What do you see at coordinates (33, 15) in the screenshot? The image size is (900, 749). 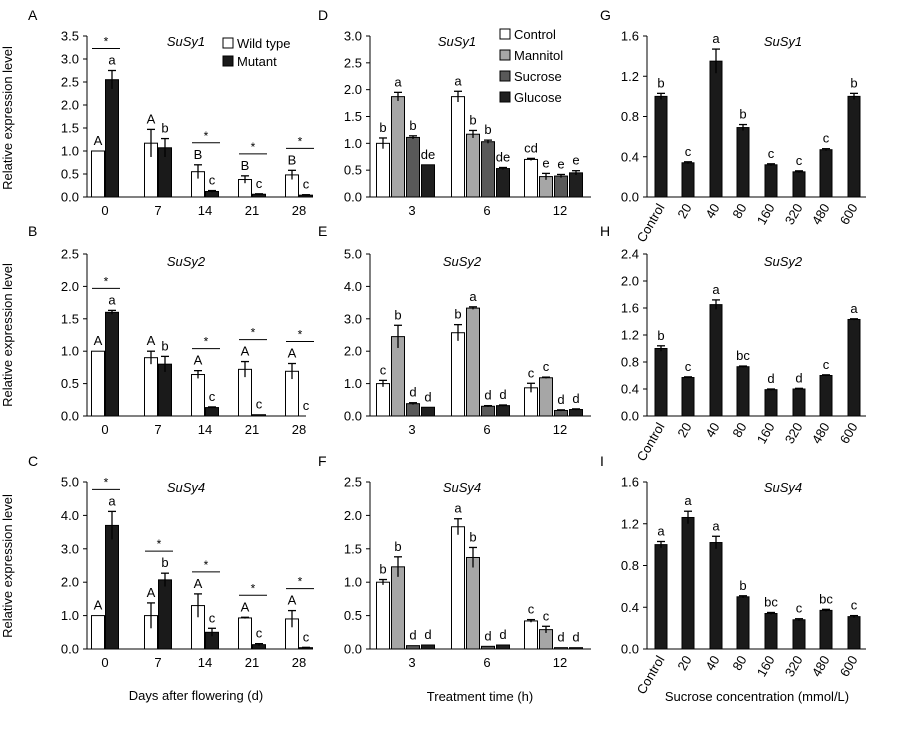 I see `panel-letter: A` at bounding box center [33, 15].